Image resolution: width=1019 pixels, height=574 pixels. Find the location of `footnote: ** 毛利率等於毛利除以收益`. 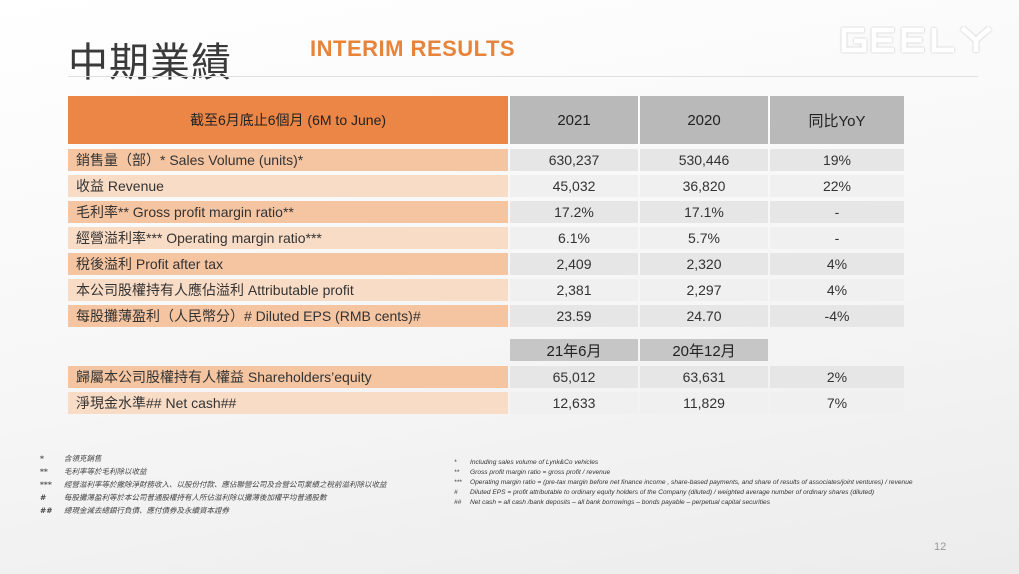

footnote: ** 毛利率等於毛利除以收益 is located at coordinates (93, 471).